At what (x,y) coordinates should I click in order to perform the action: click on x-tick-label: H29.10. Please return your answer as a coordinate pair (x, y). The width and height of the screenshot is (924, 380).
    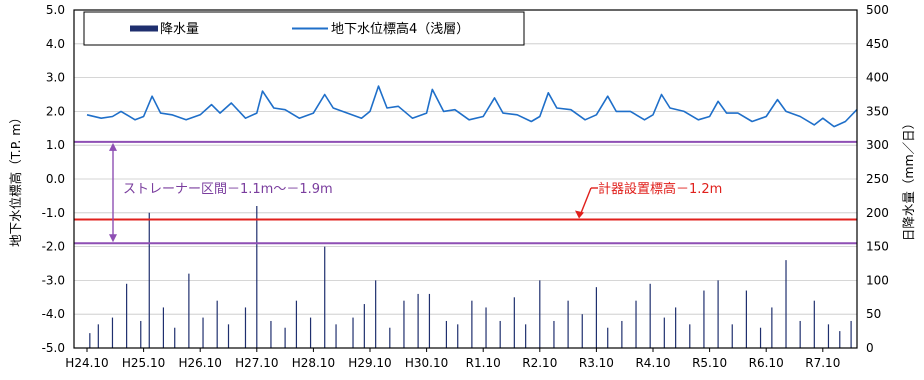
    Looking at the image, I should click on (369, 363).